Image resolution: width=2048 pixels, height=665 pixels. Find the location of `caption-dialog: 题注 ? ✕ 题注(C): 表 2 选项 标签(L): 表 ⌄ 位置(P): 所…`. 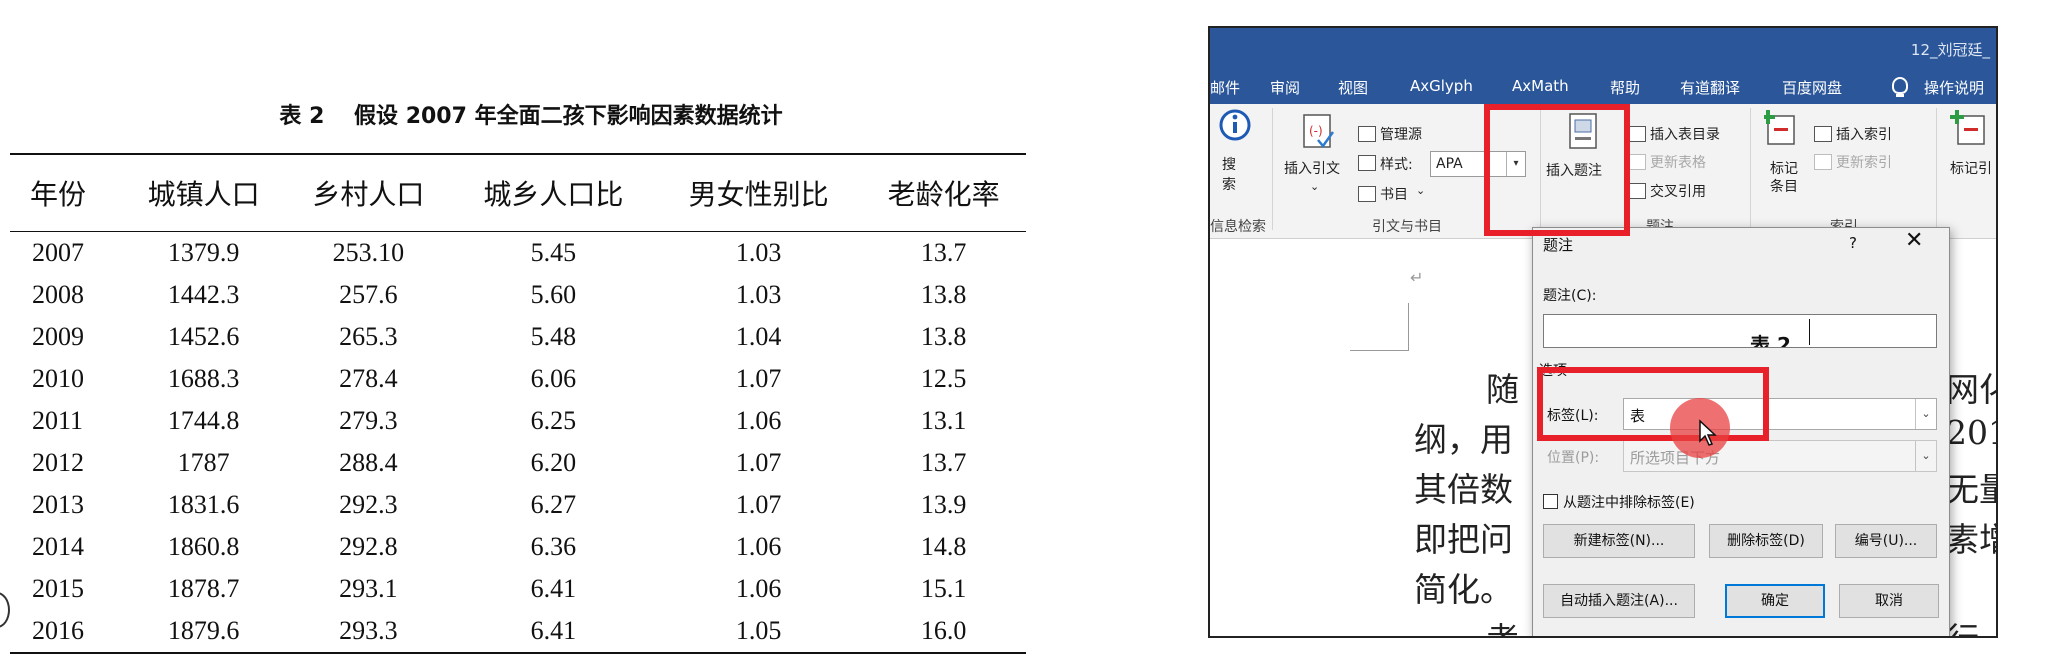

caption-dialog: 题注 ? ✕ 题注(C): 表 2 选项 标签(L): 表 ⌄ 位置(P): 所… is located at coordinates (1741, 431).